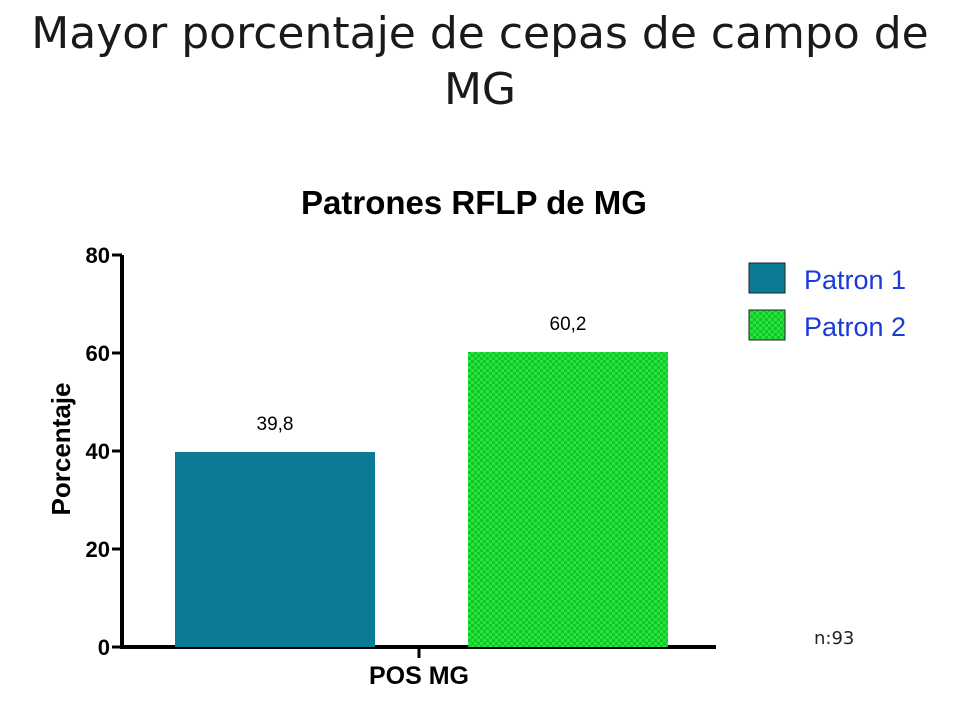 This screenshot has height=720, width=960. Describe the element at coordinates (98, 353) in the screenshot. I see `y-tick-label: 60` at that location.